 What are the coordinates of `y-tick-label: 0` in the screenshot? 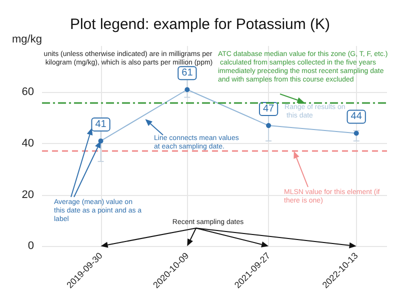 It's located at (31, 246).